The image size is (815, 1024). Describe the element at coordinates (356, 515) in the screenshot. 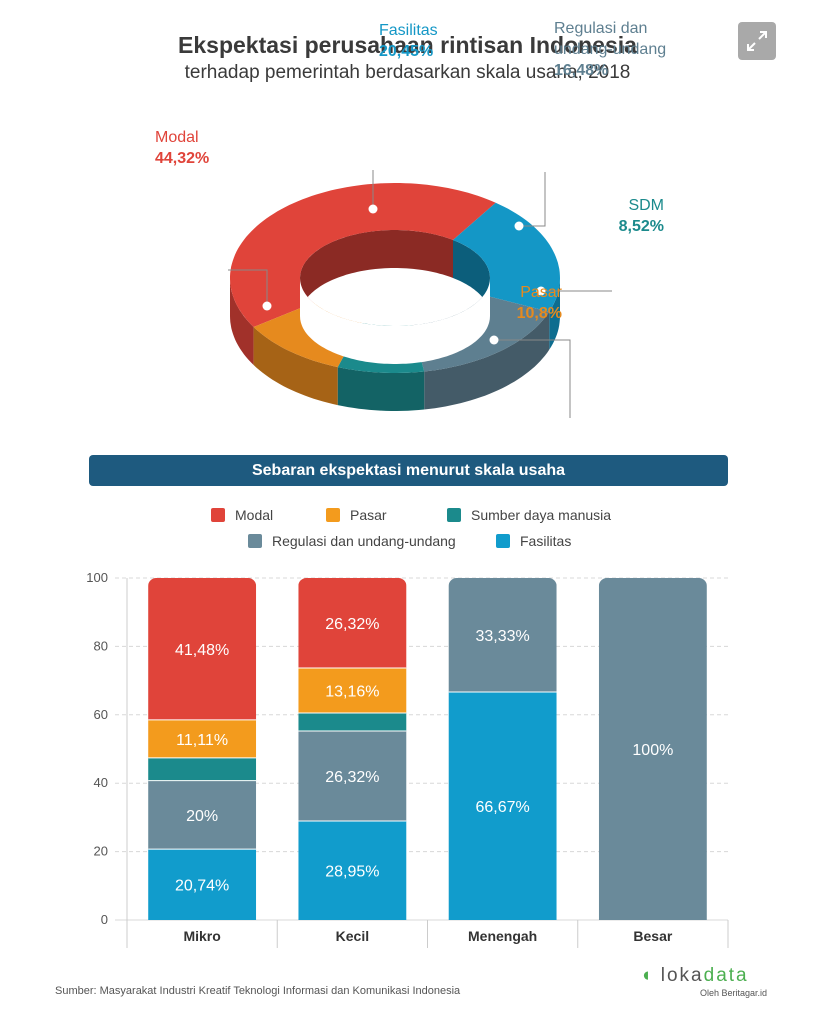

I see `legend-pasar: Pasar` at that location.